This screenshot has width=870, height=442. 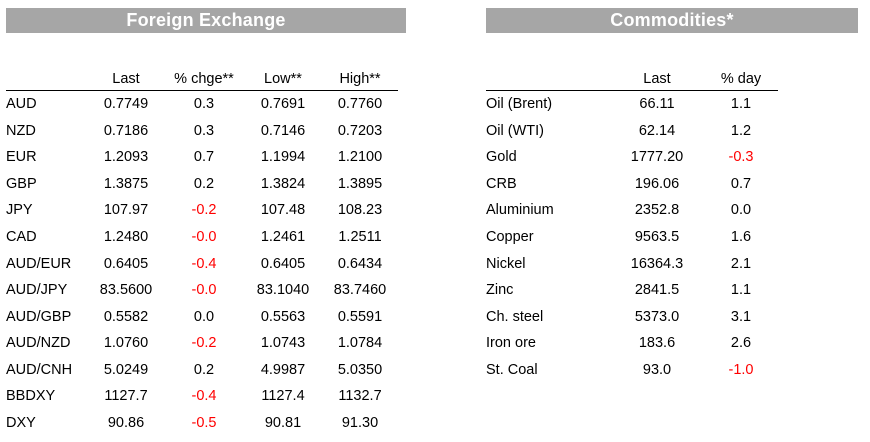 I want to click on commodities-cell: 1777.20, so click(x=657, y=157).